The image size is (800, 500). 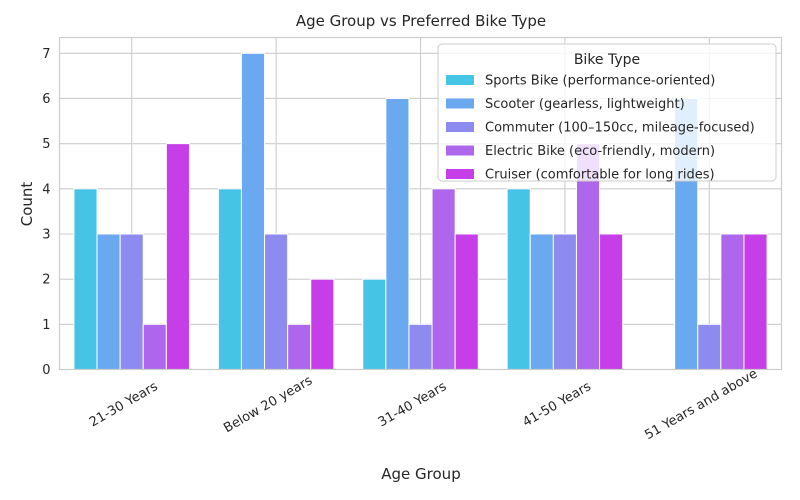 What do you see at coordinates (27, 204) in the screenshot?
I see `y-axis-label: Count` at bounding box center [27, 204].